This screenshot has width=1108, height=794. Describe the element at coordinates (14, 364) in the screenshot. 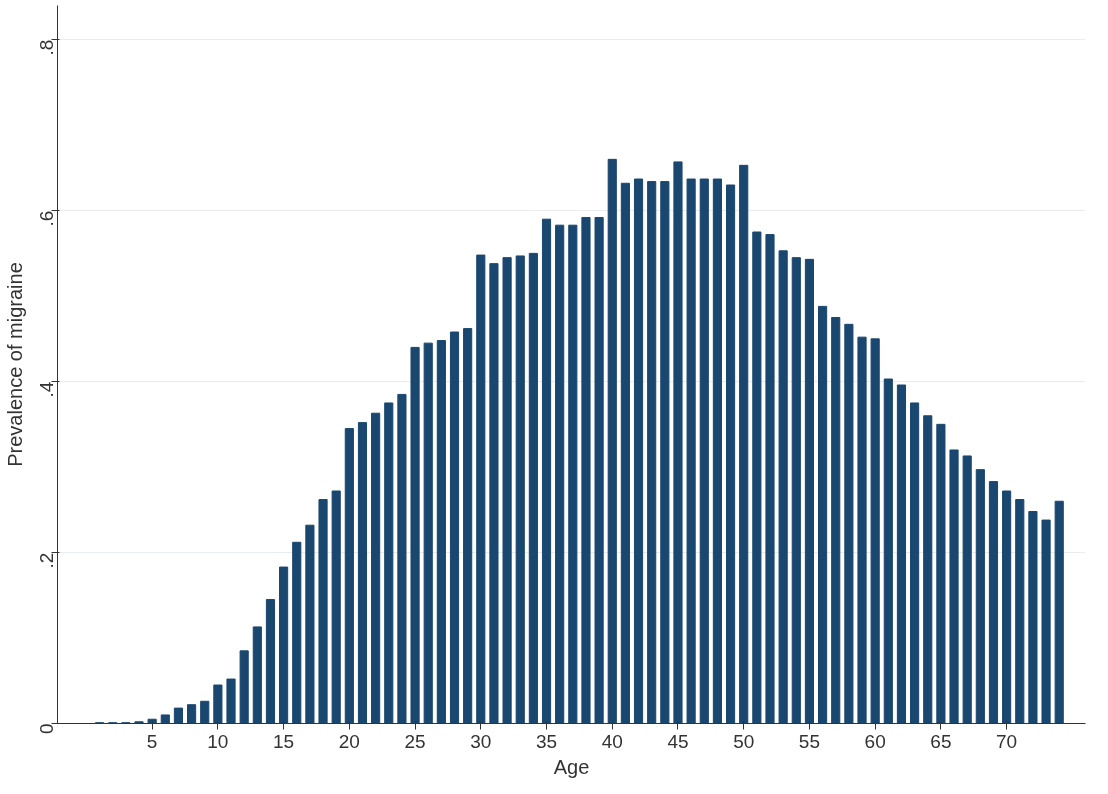

I see `y-axis-title: Prevalence of migraine` at that location.